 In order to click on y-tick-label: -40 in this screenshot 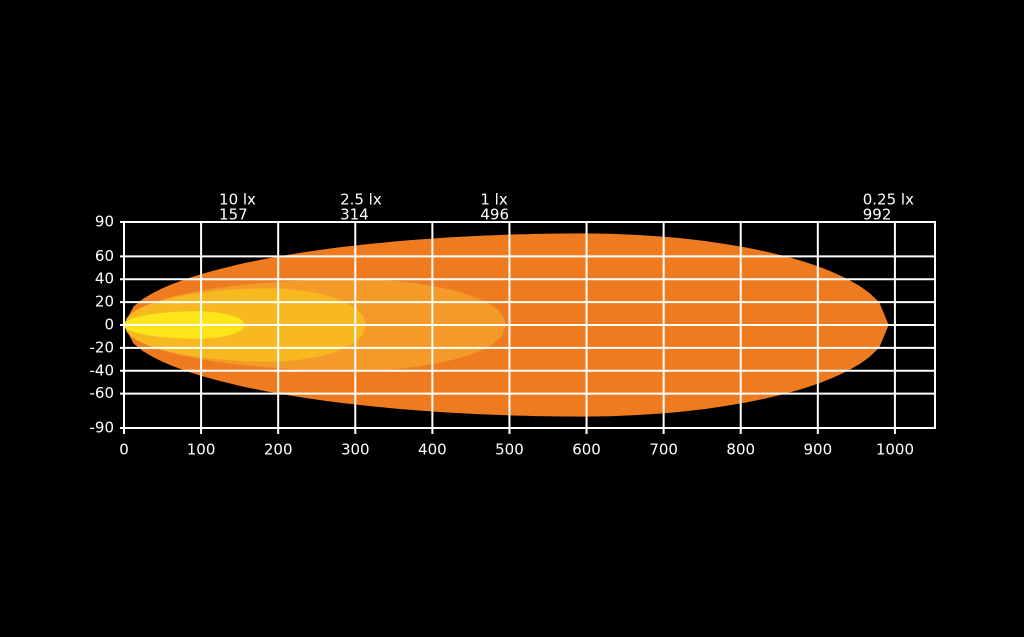, I will do `click(102, 370)`.